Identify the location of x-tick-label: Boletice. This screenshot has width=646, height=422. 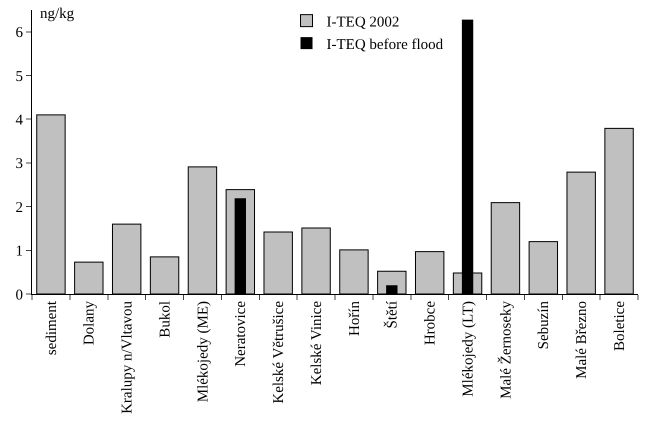
(620, 325).